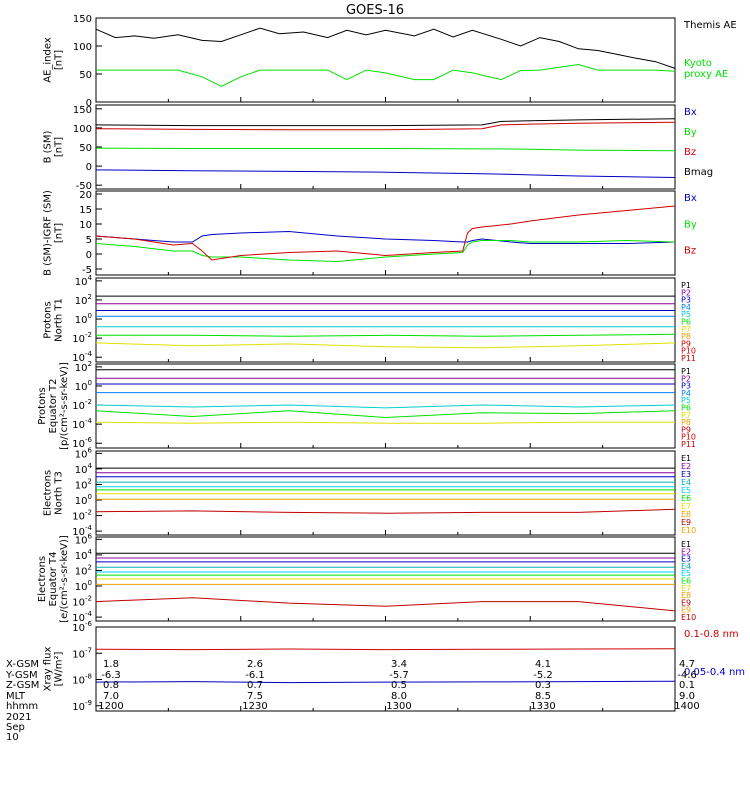  Describe the element at coordinates (686, 498) in the screenshot. I see `legend-label: E6` at that location.